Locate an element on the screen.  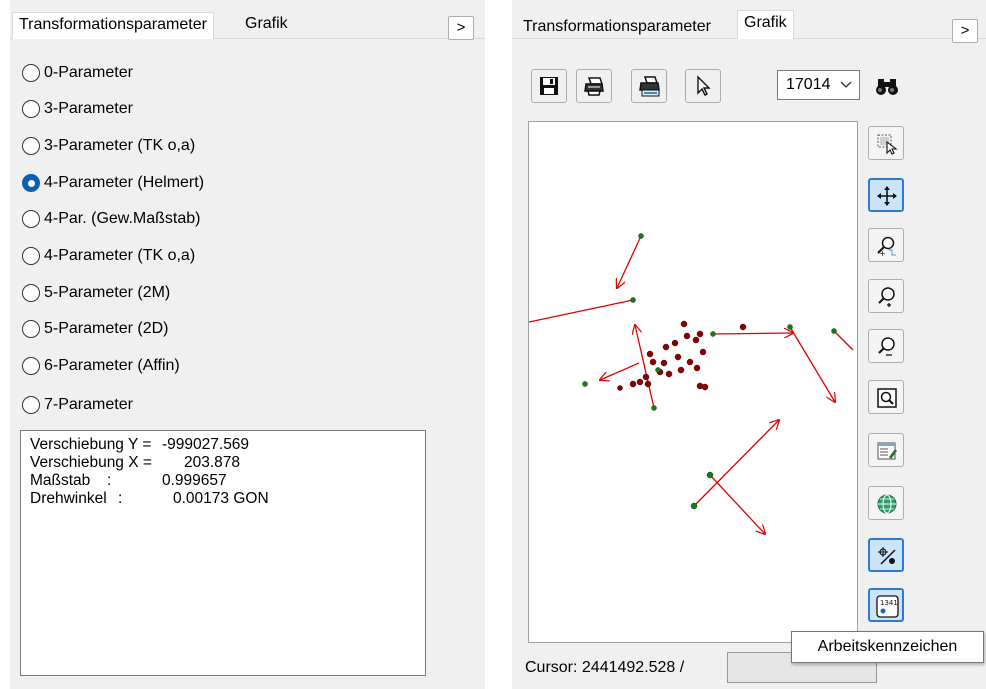
print-icon is located at coordinates (594, 86).